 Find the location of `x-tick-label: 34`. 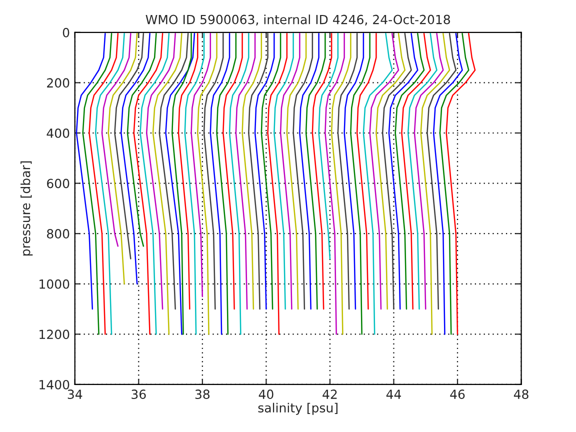

x-tick-label: 34 is located at coordinates (75, 395).